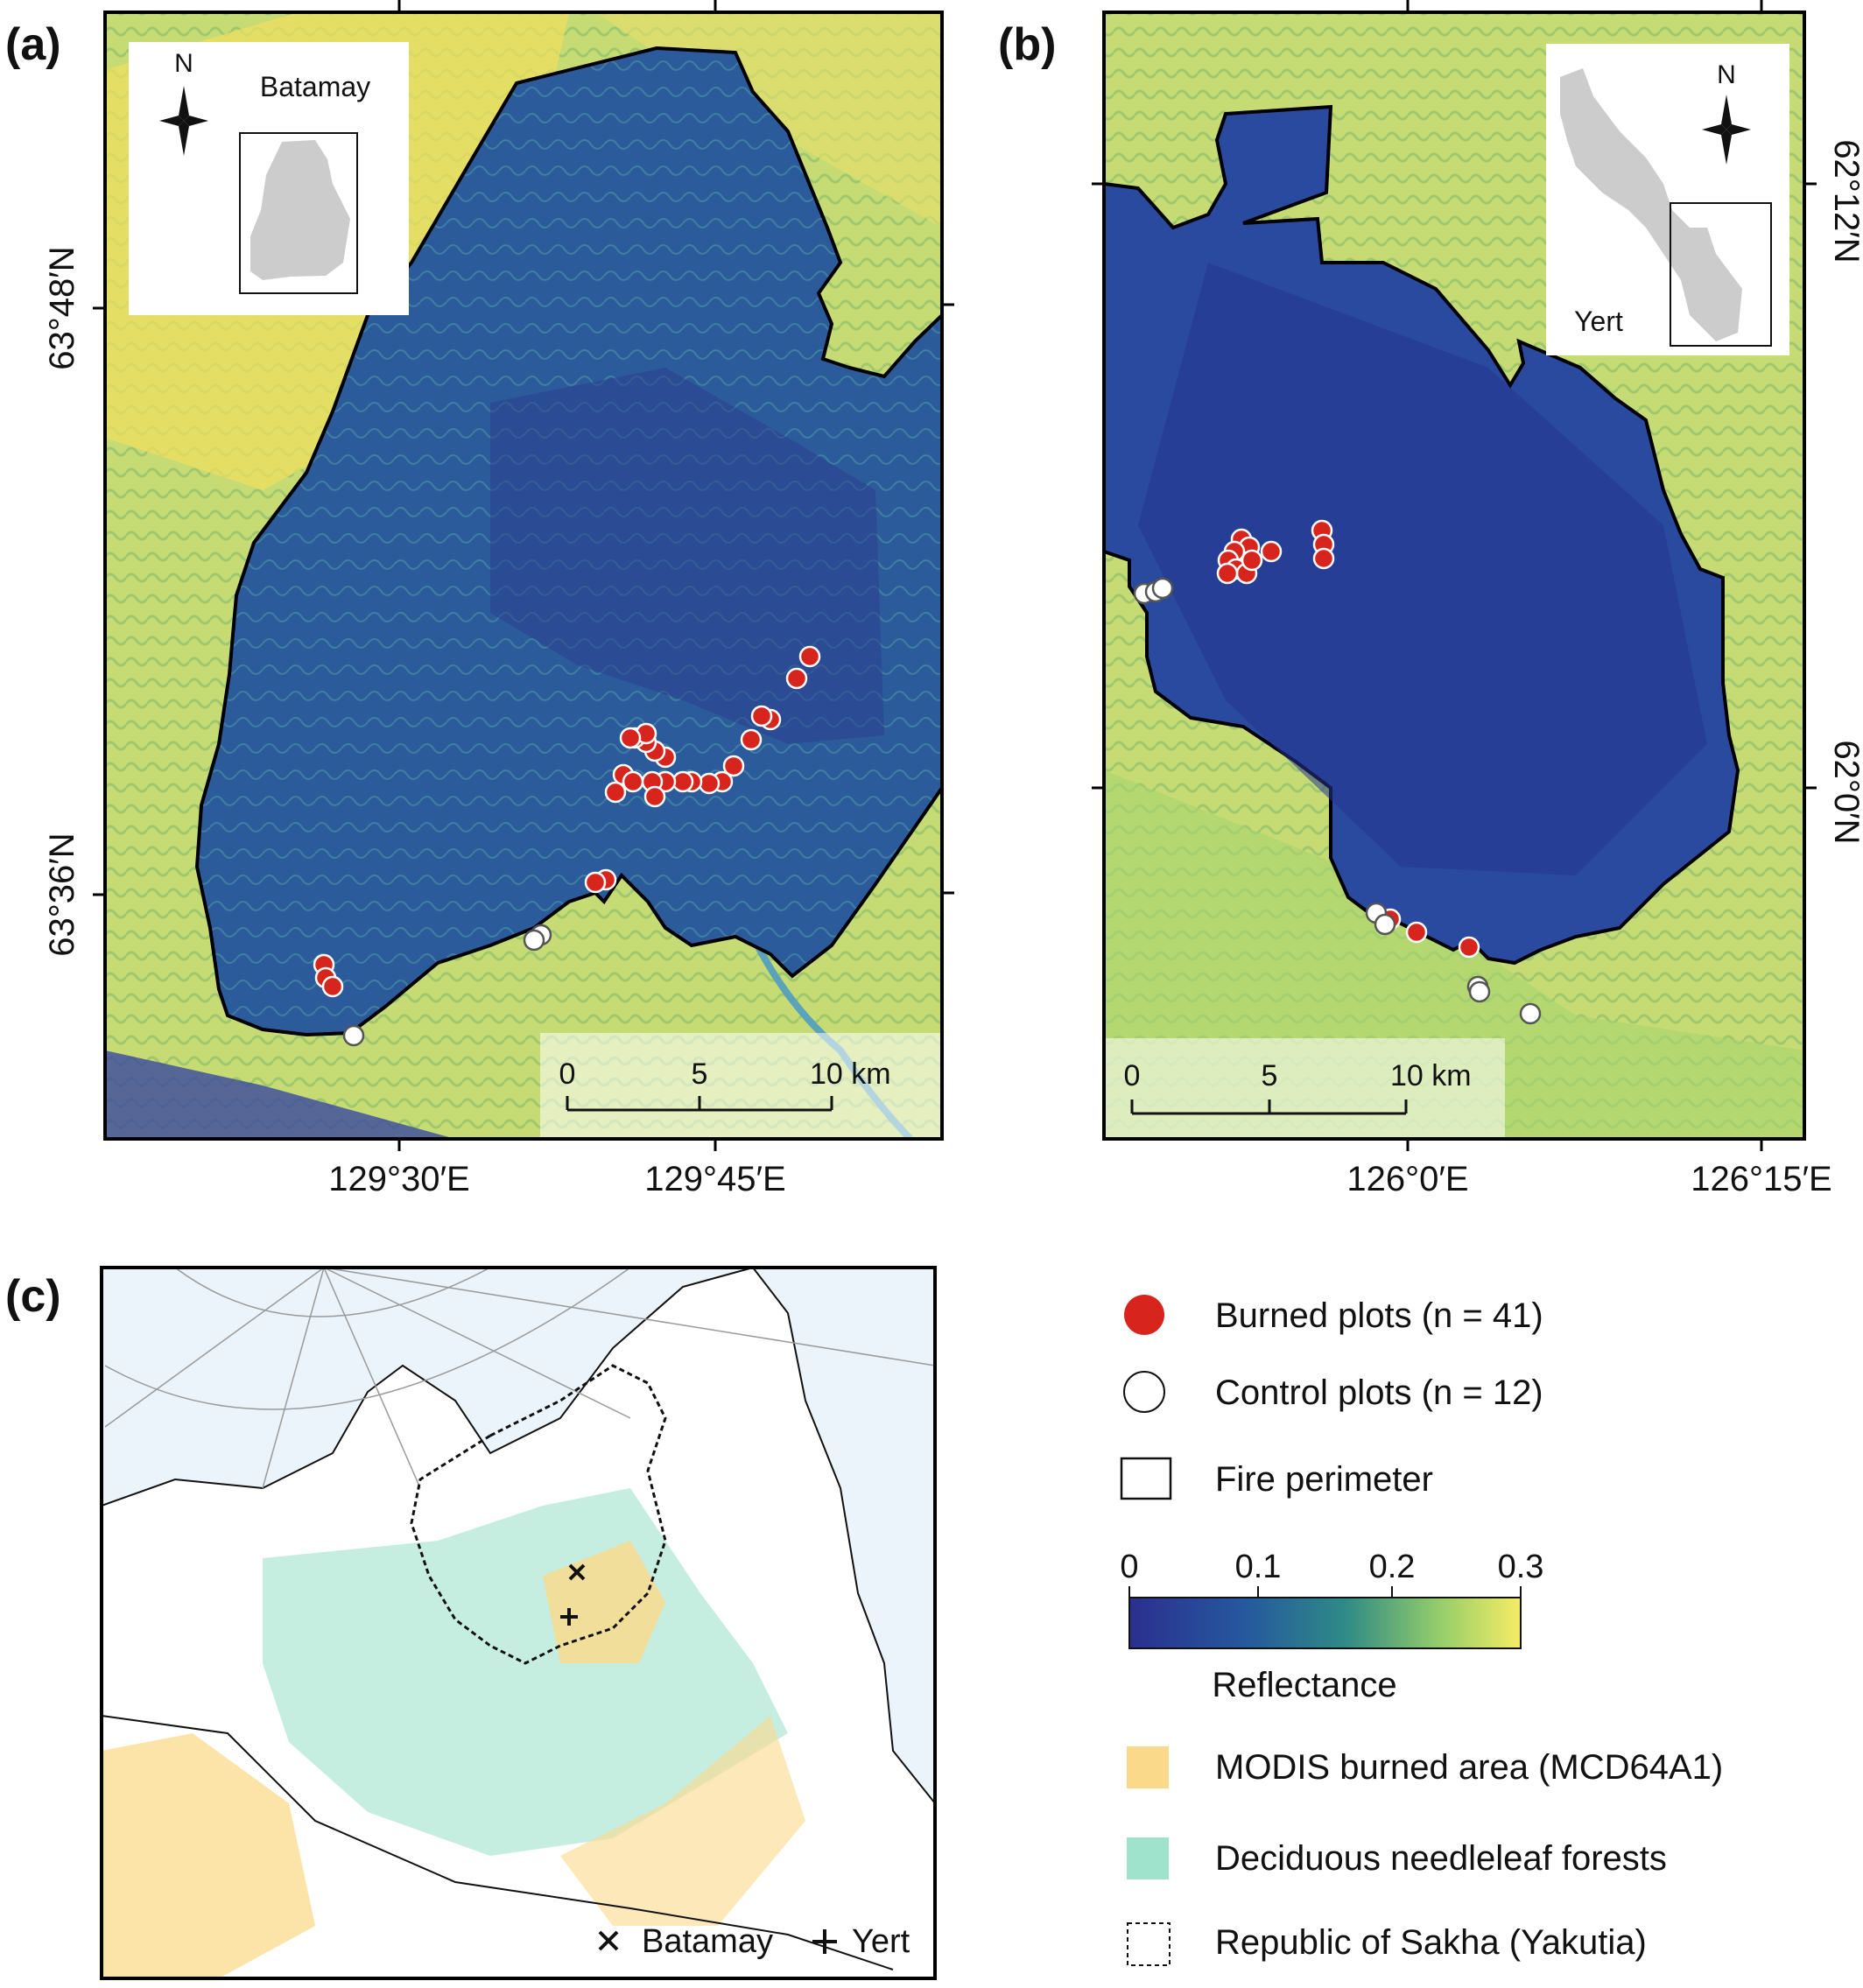  I want to click on panel-b-control-plots, so click(1337, 801).